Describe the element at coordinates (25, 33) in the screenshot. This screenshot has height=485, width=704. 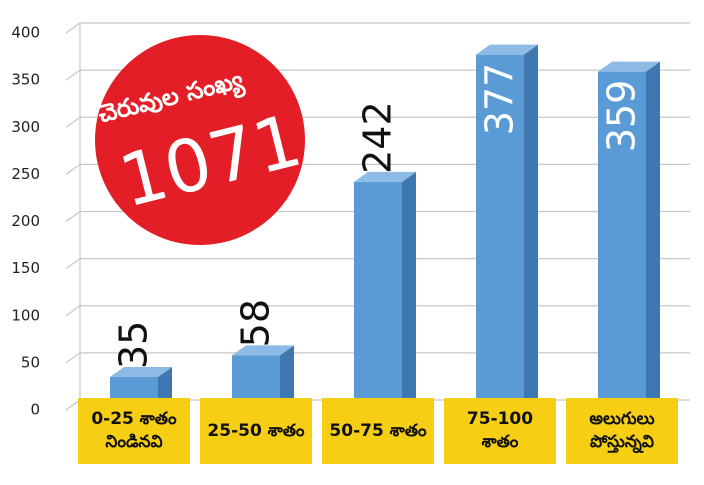
I see `y-tick-label: 400` at that location.